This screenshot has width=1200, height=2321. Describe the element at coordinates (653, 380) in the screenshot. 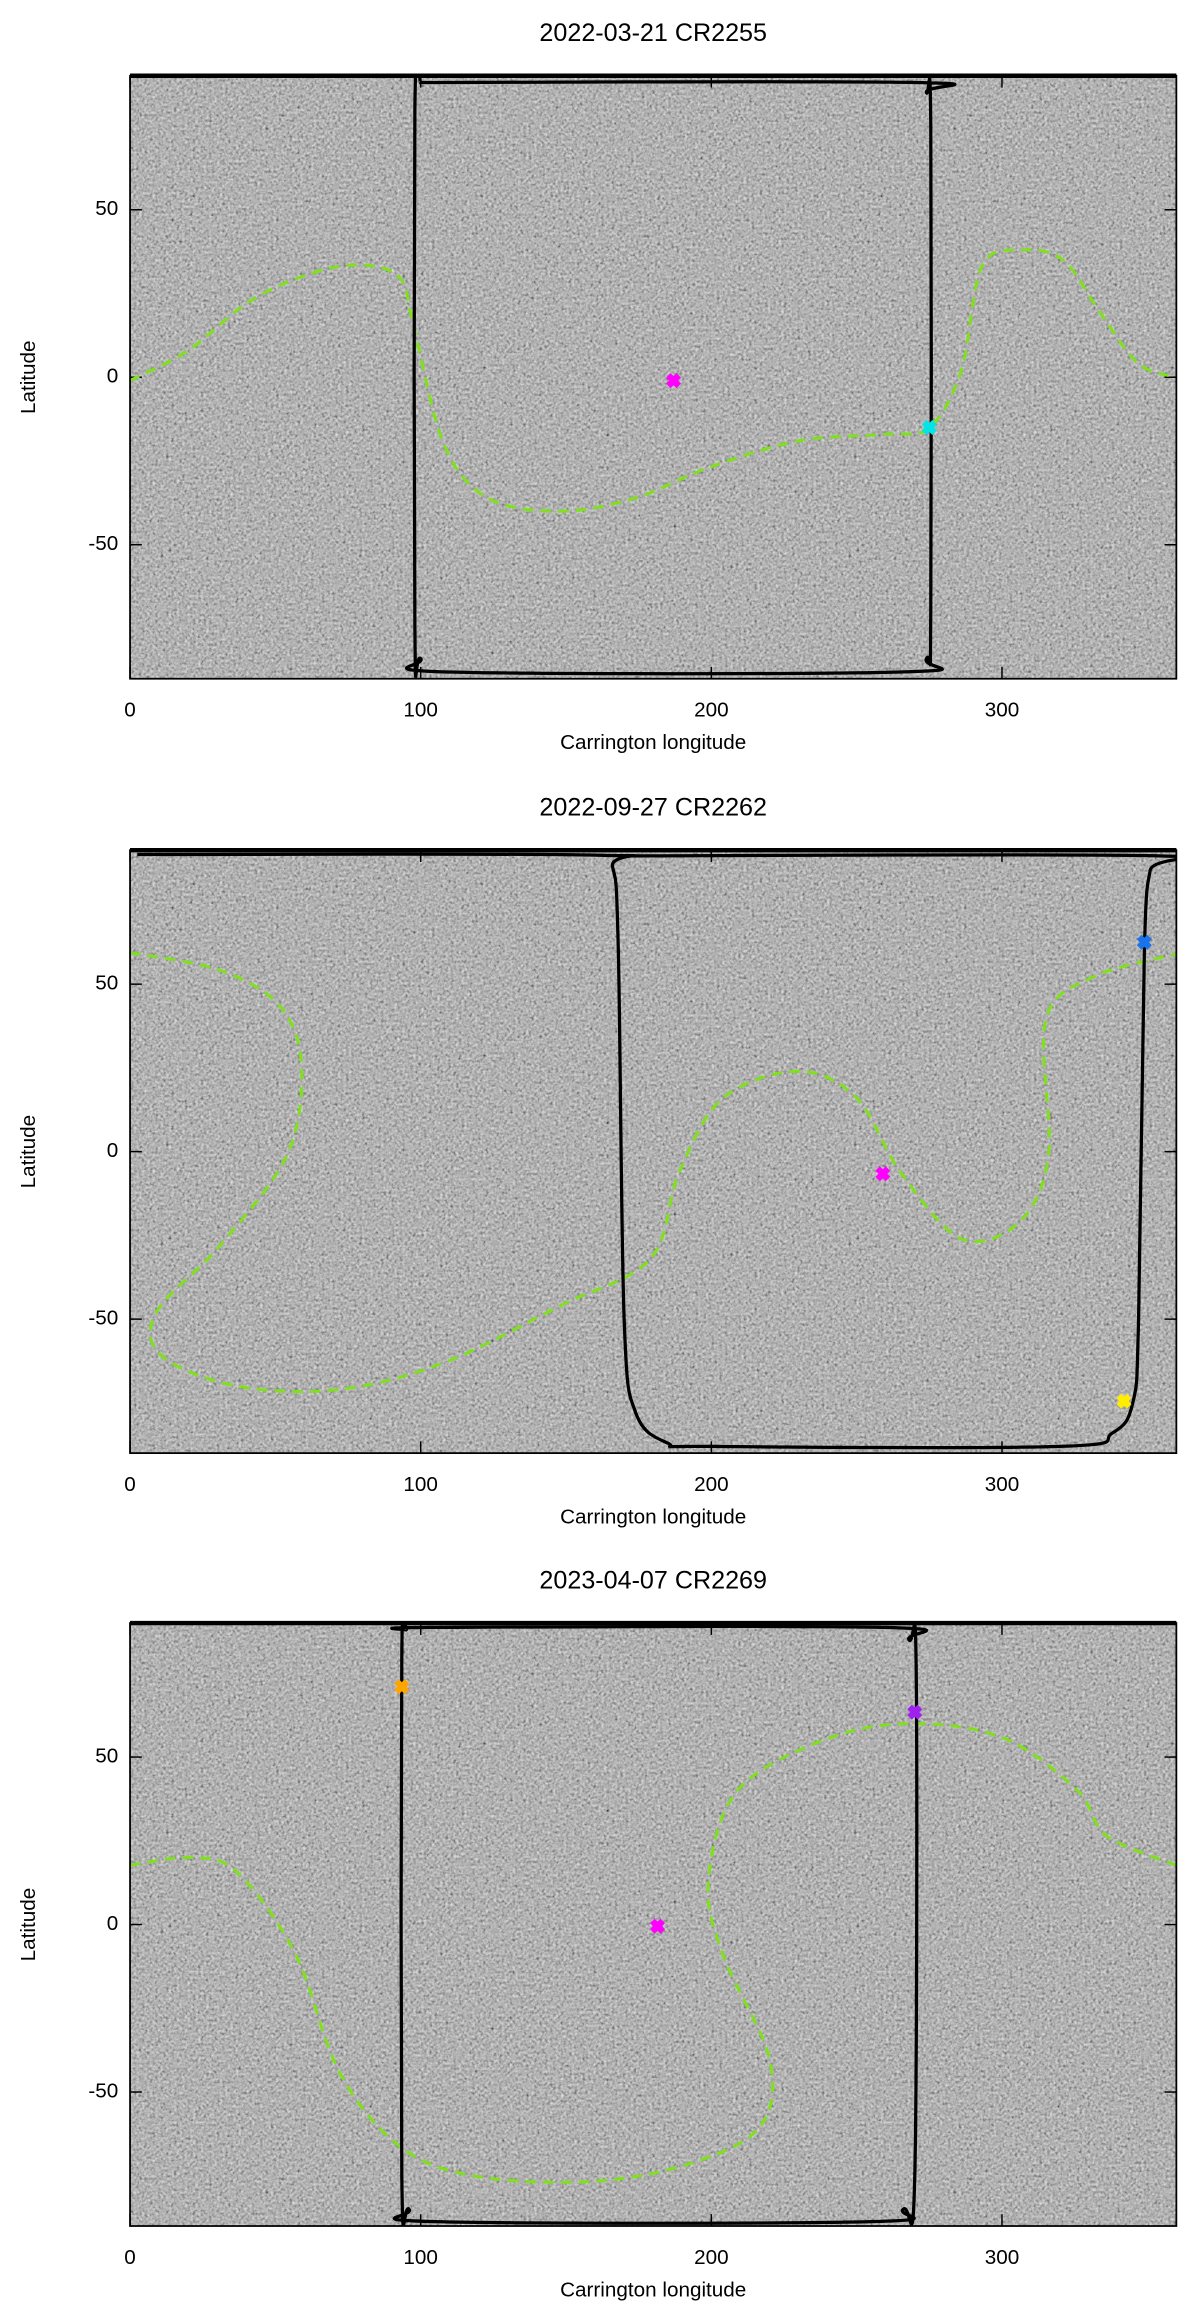

I see `neutral-line` at that location.